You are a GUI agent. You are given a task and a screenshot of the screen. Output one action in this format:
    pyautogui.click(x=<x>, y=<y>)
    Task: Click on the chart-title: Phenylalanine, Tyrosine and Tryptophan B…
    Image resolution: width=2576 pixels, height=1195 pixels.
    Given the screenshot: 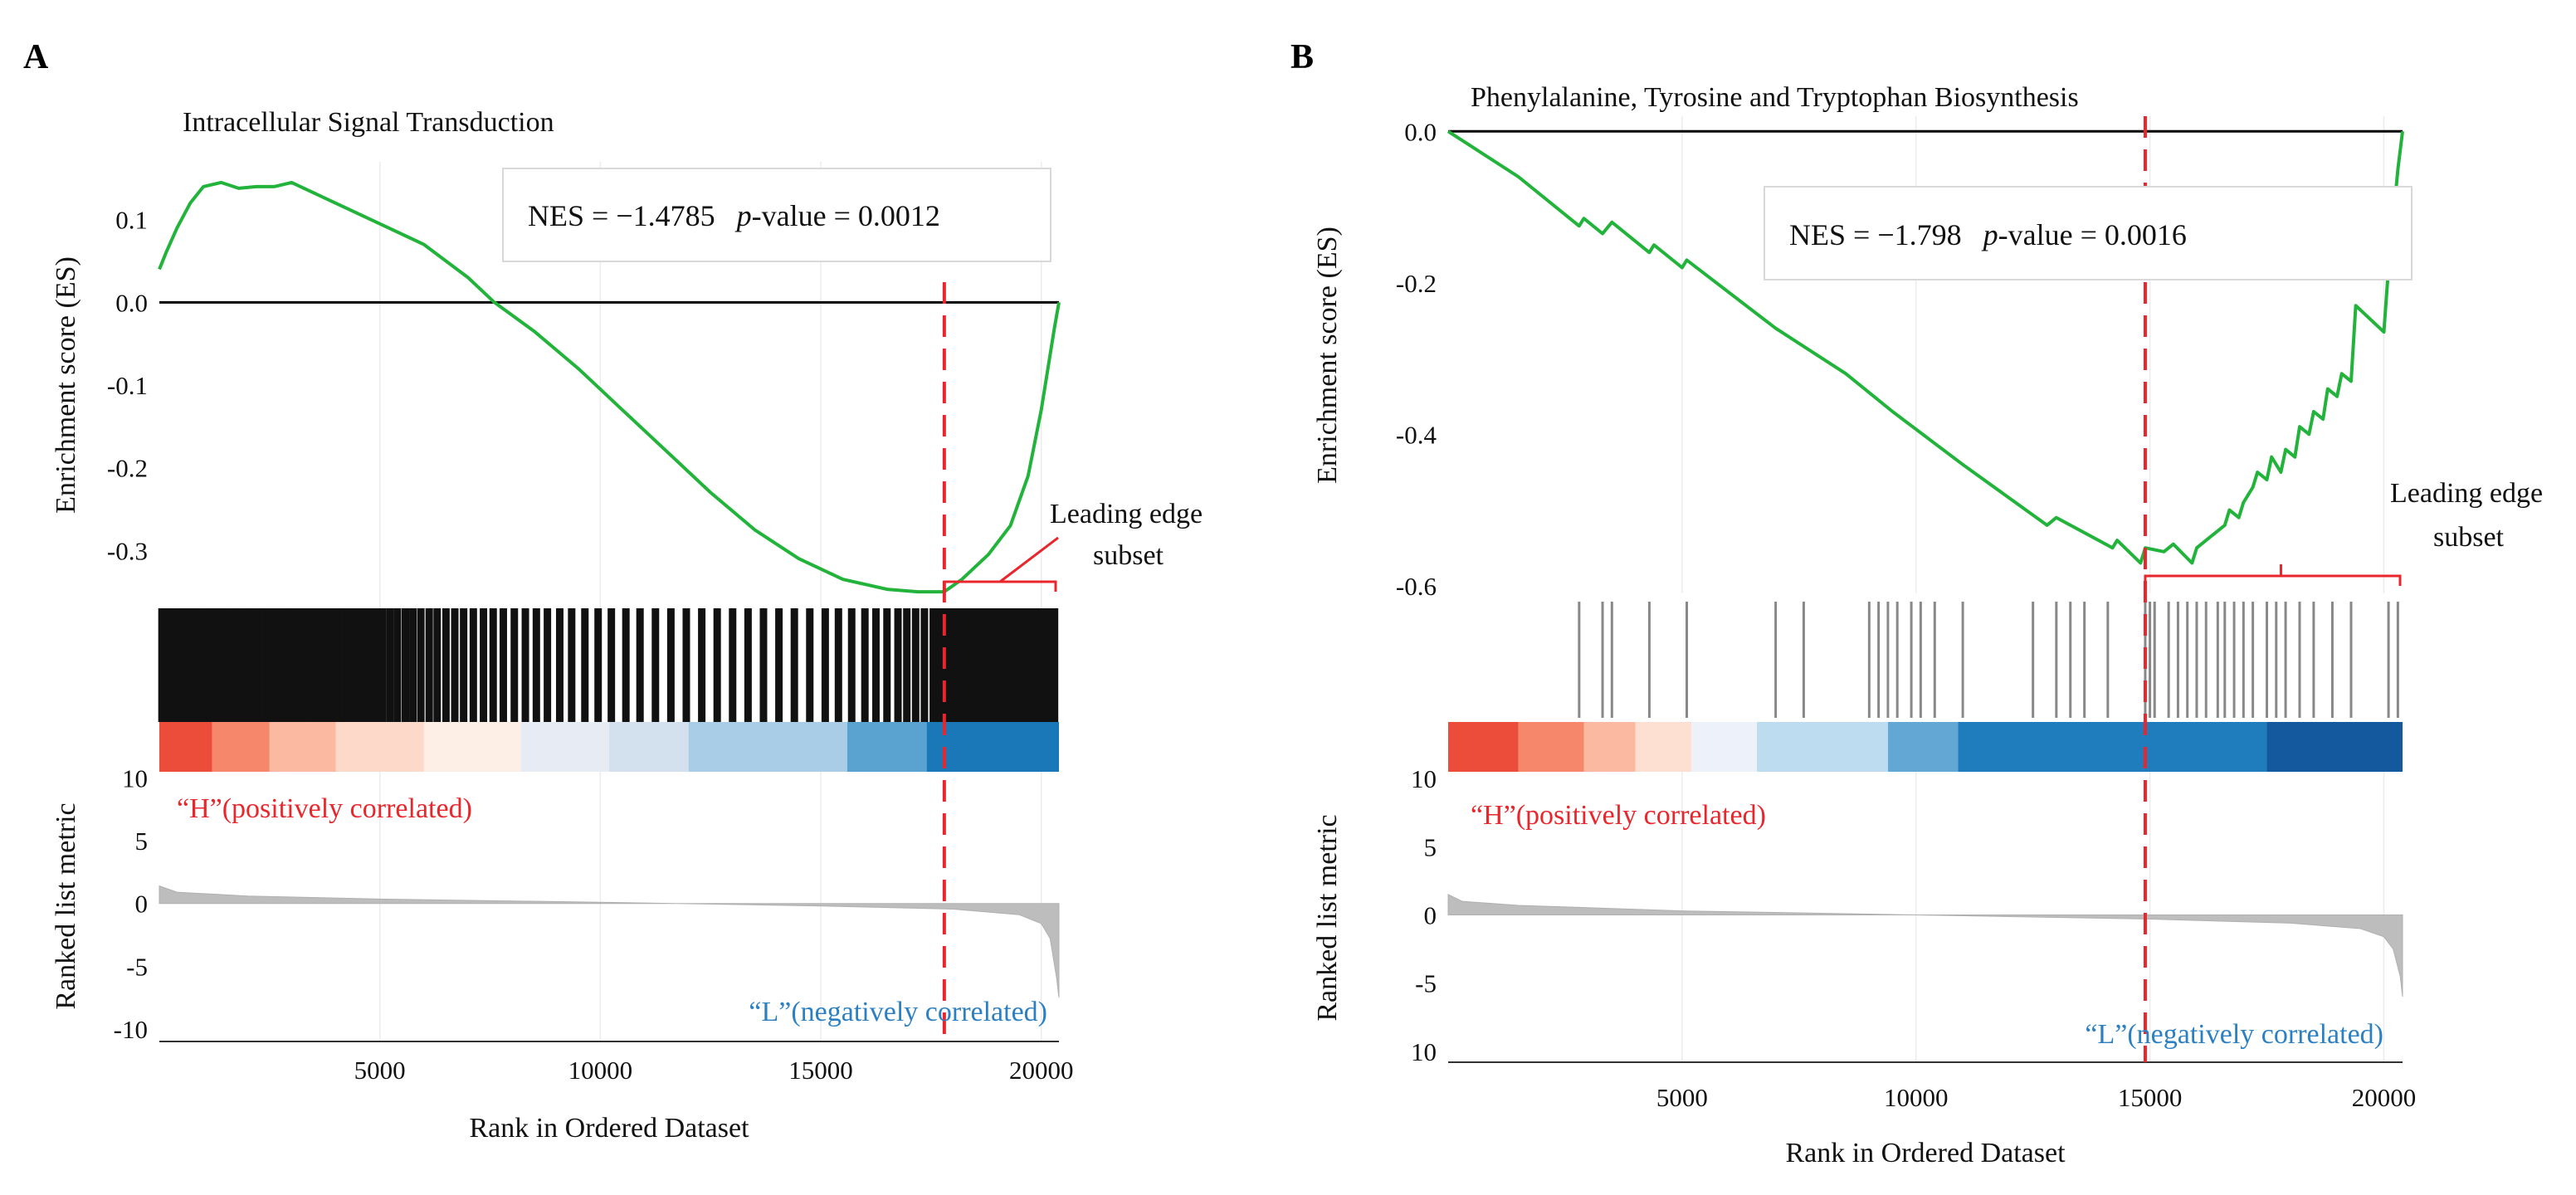 What is the action you would take?
    pyautogui.click(x=1775, y=97)
    